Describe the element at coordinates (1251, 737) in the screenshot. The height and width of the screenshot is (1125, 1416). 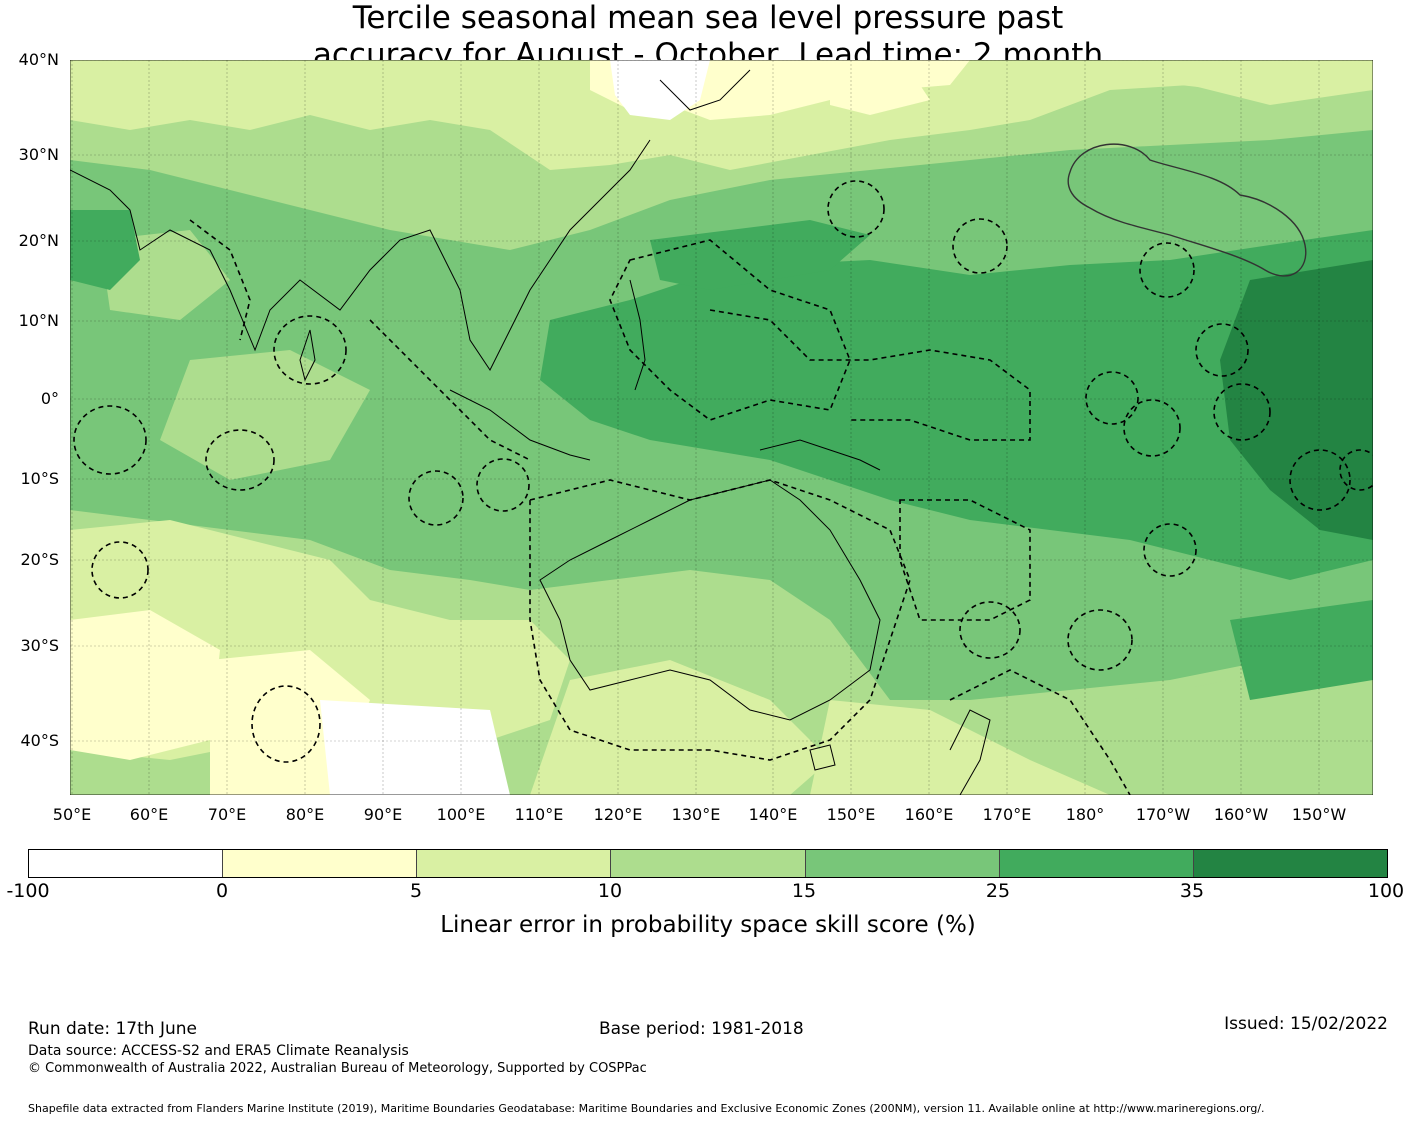
I see `skill-zone-south-pacific-mid` at that location.